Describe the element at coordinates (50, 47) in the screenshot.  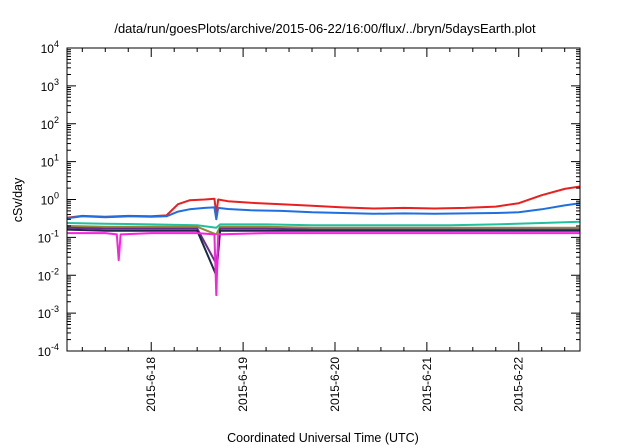
I see `y-tick-label: 10⁴` at that location.